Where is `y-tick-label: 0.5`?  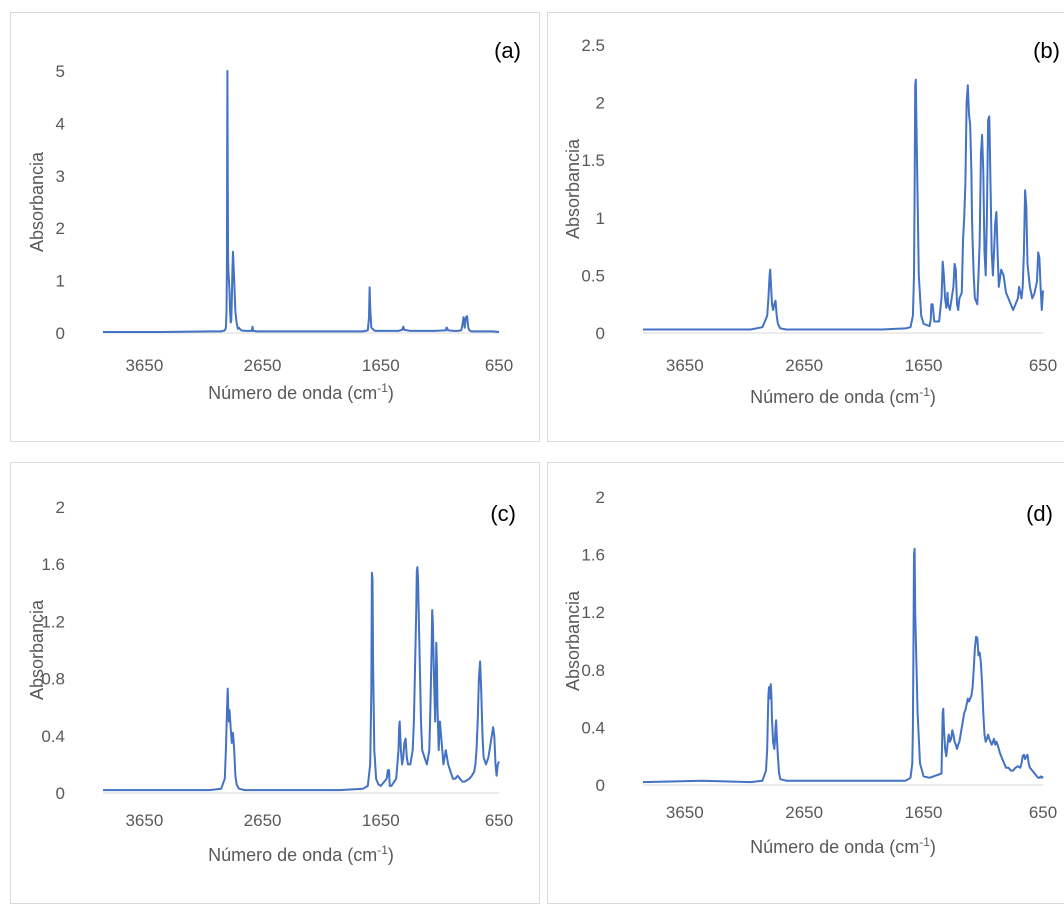 y-tick-label: 0.5 is located at coordinates (593, 275).